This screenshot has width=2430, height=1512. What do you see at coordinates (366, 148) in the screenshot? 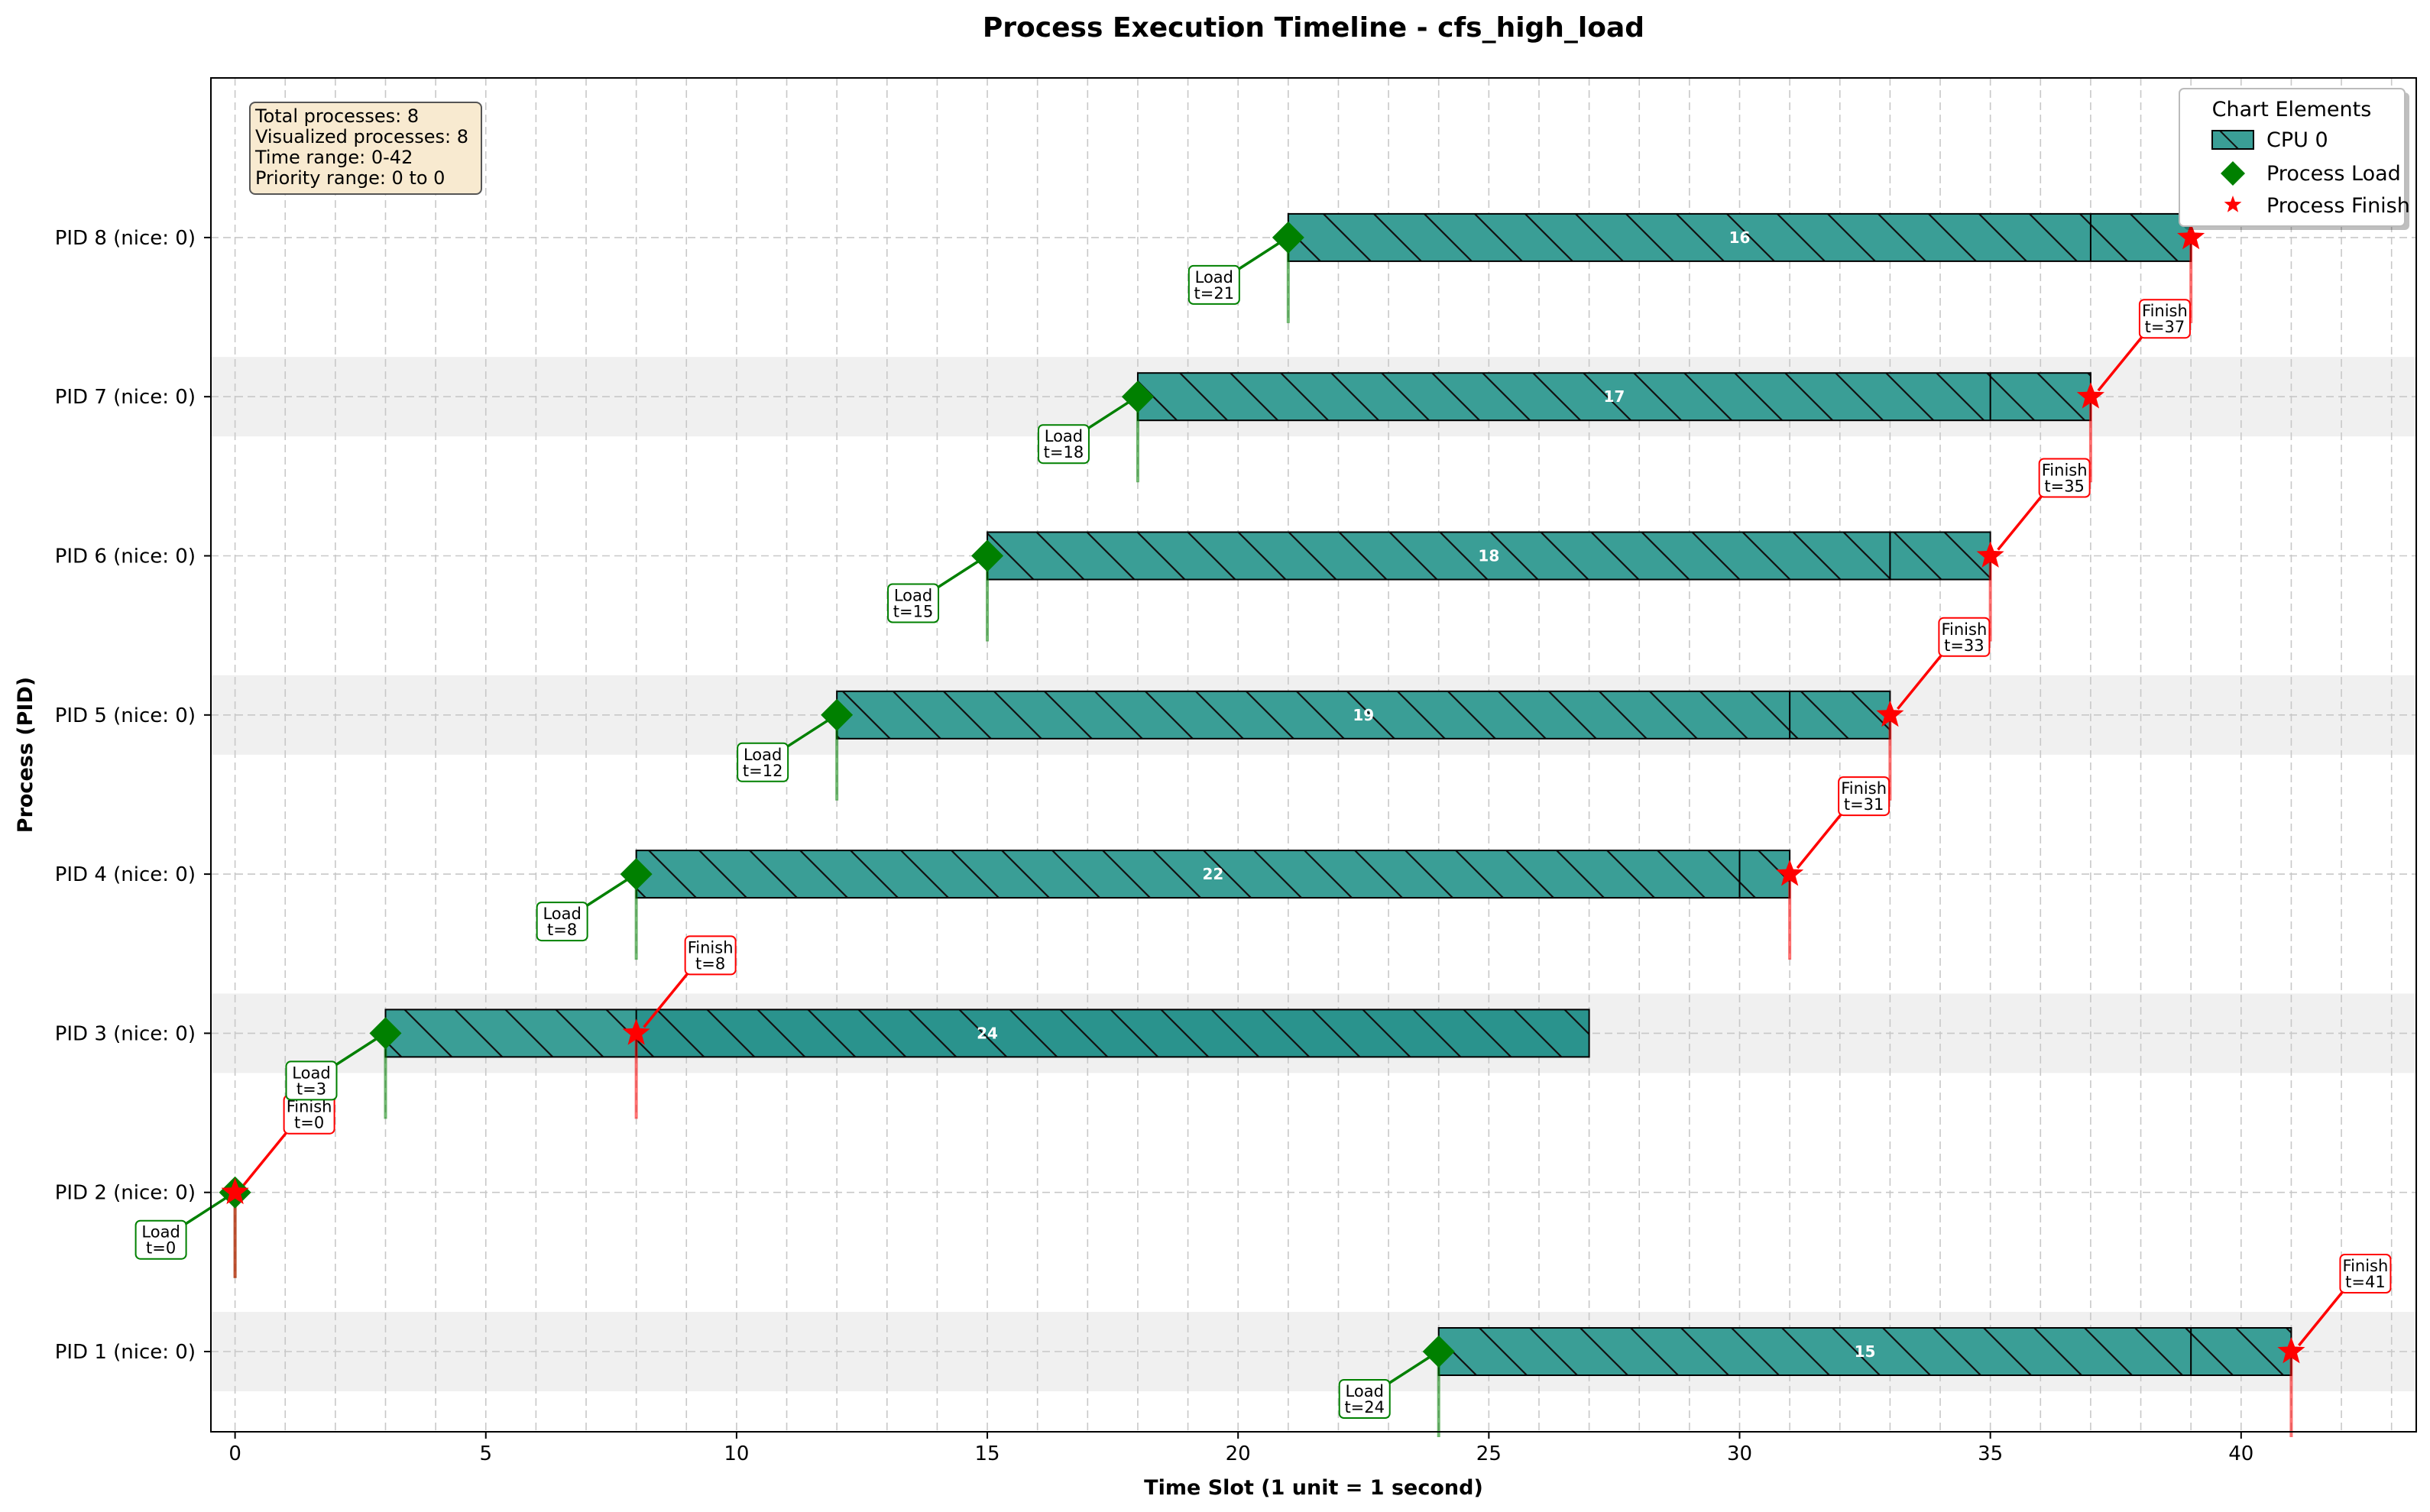
I see `info-box-background` at bounding box center [366, 148].